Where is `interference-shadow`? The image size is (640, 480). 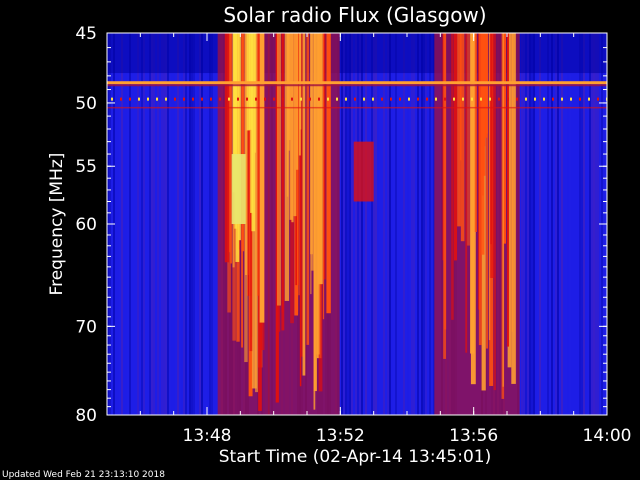
interference-shadow is located at coordinates (357, 85).